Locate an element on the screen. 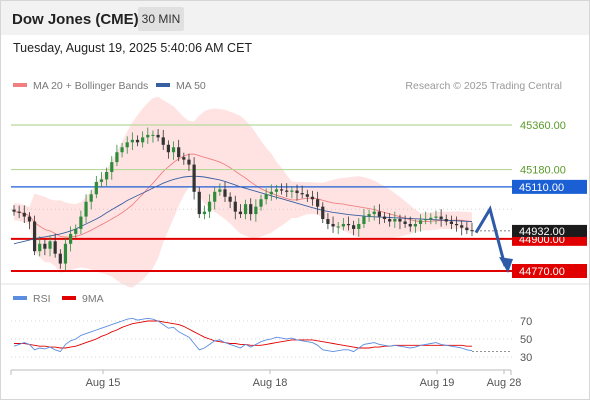 This screenshot has width=590, height=400. legend-ma50-label: MA 50 is located at coordinates (191, 86).